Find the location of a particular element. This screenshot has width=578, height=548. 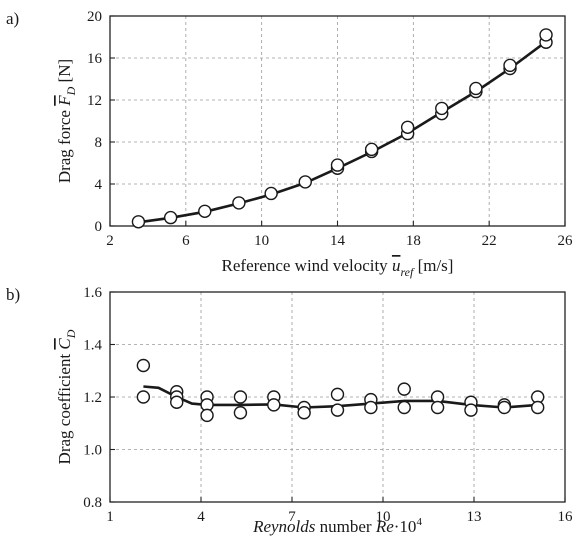

x-tick-label: 2 is located at coordinates (110, 241).